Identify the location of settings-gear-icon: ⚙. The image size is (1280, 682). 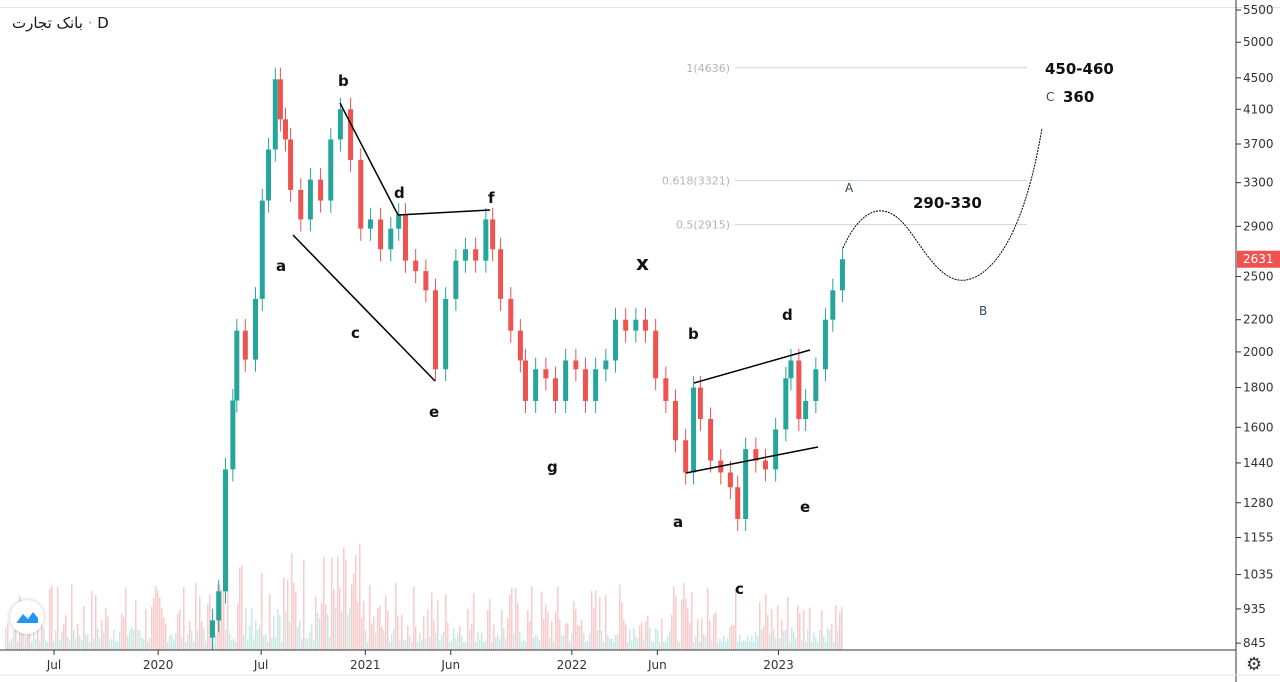
(1254, 664).